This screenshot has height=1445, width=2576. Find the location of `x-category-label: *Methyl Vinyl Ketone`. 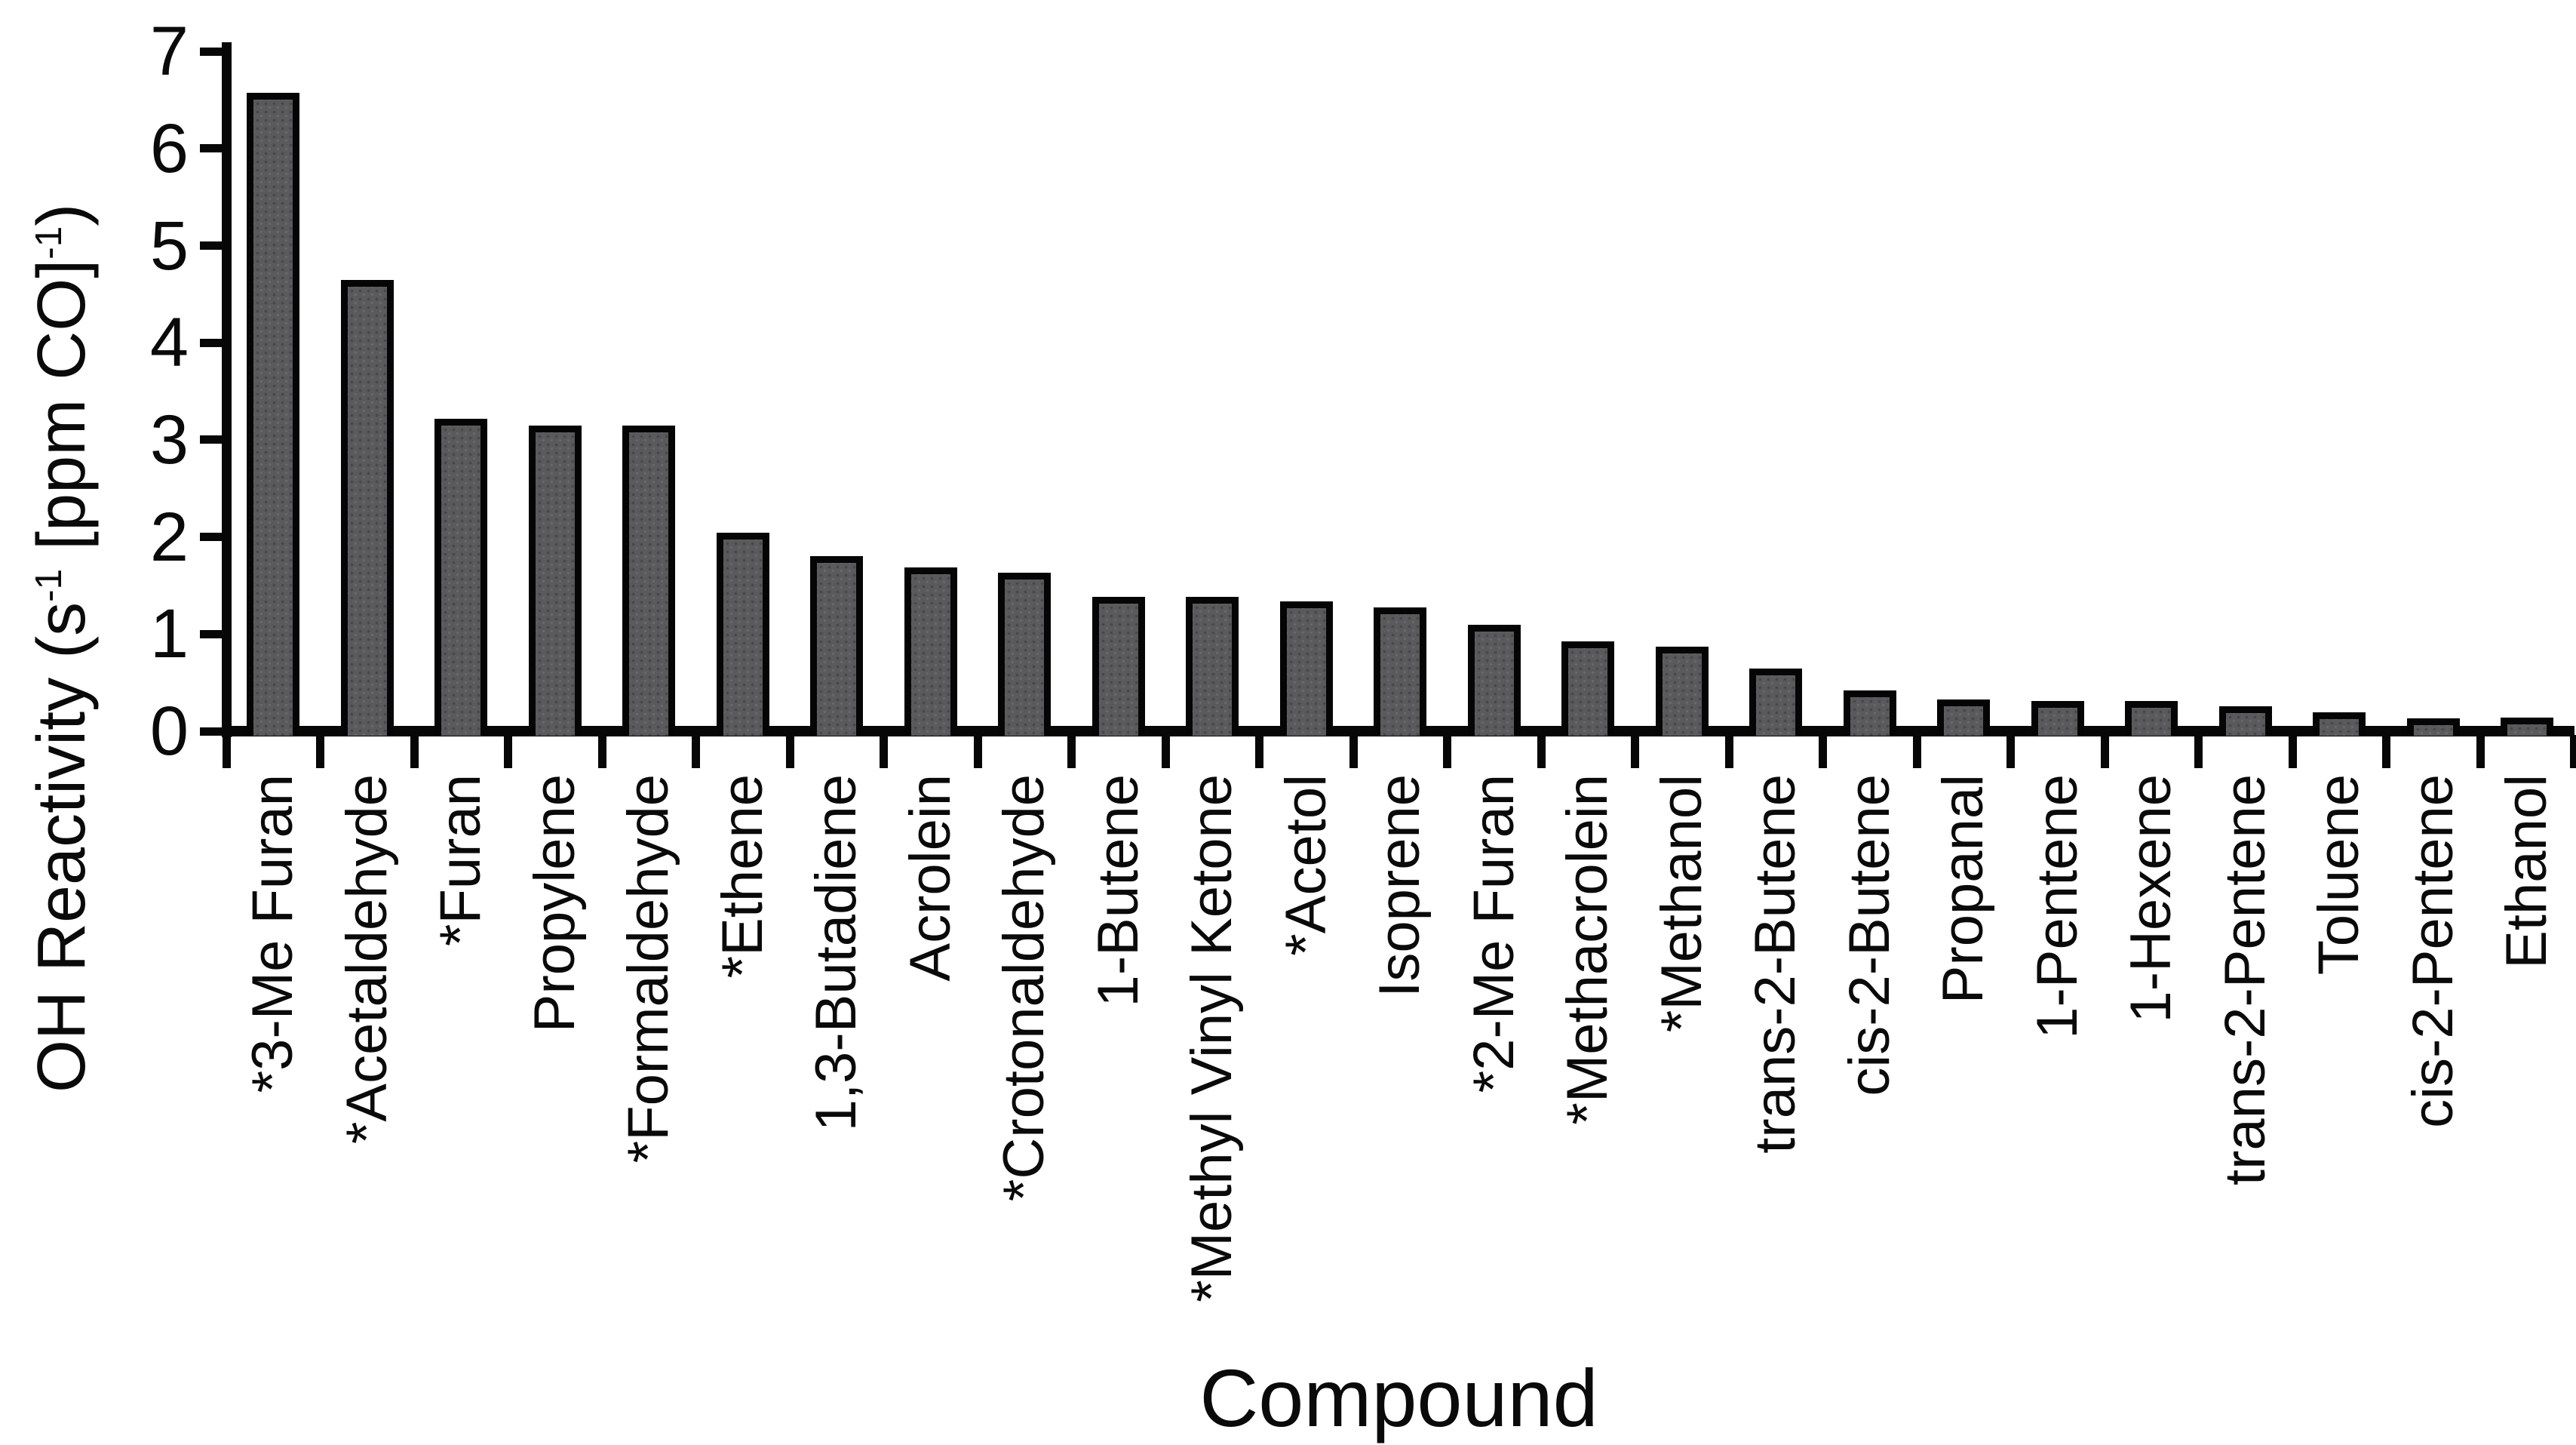

x-category-label: *Methyl Vinyl Ketone is located at coordinates (1212, 1038).